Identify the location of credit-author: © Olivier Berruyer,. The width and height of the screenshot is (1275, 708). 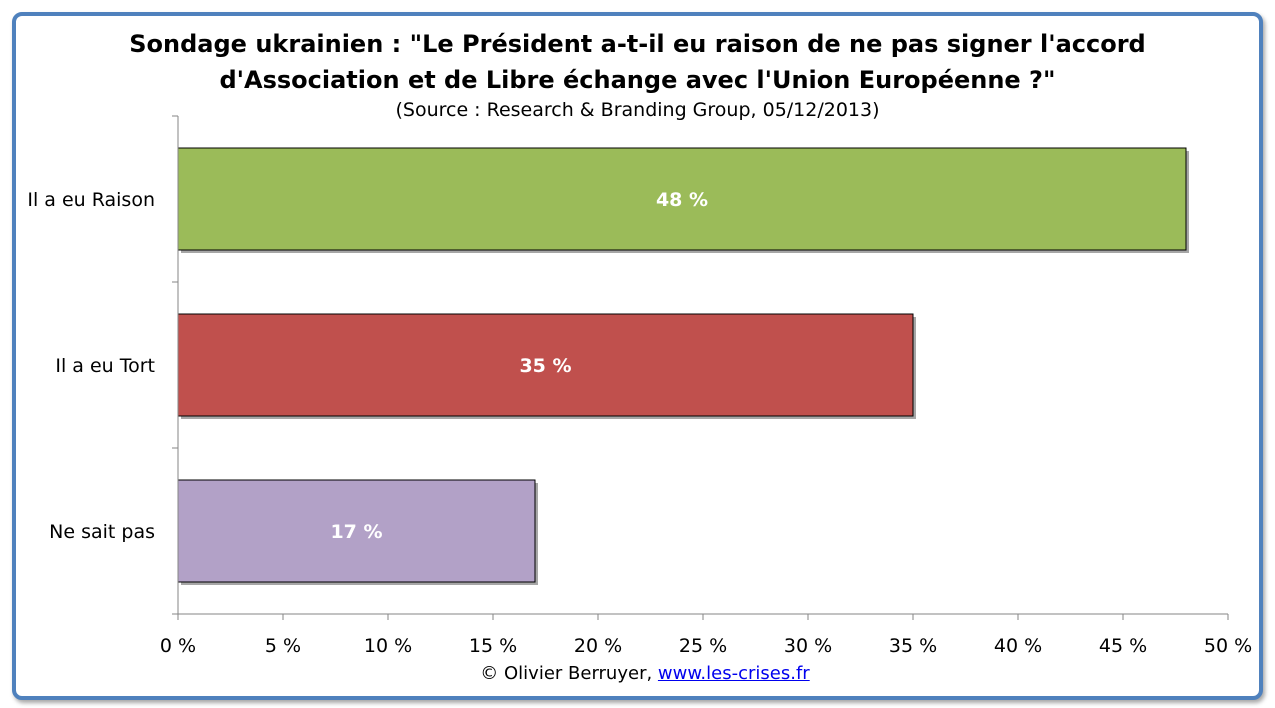
(566, 673).